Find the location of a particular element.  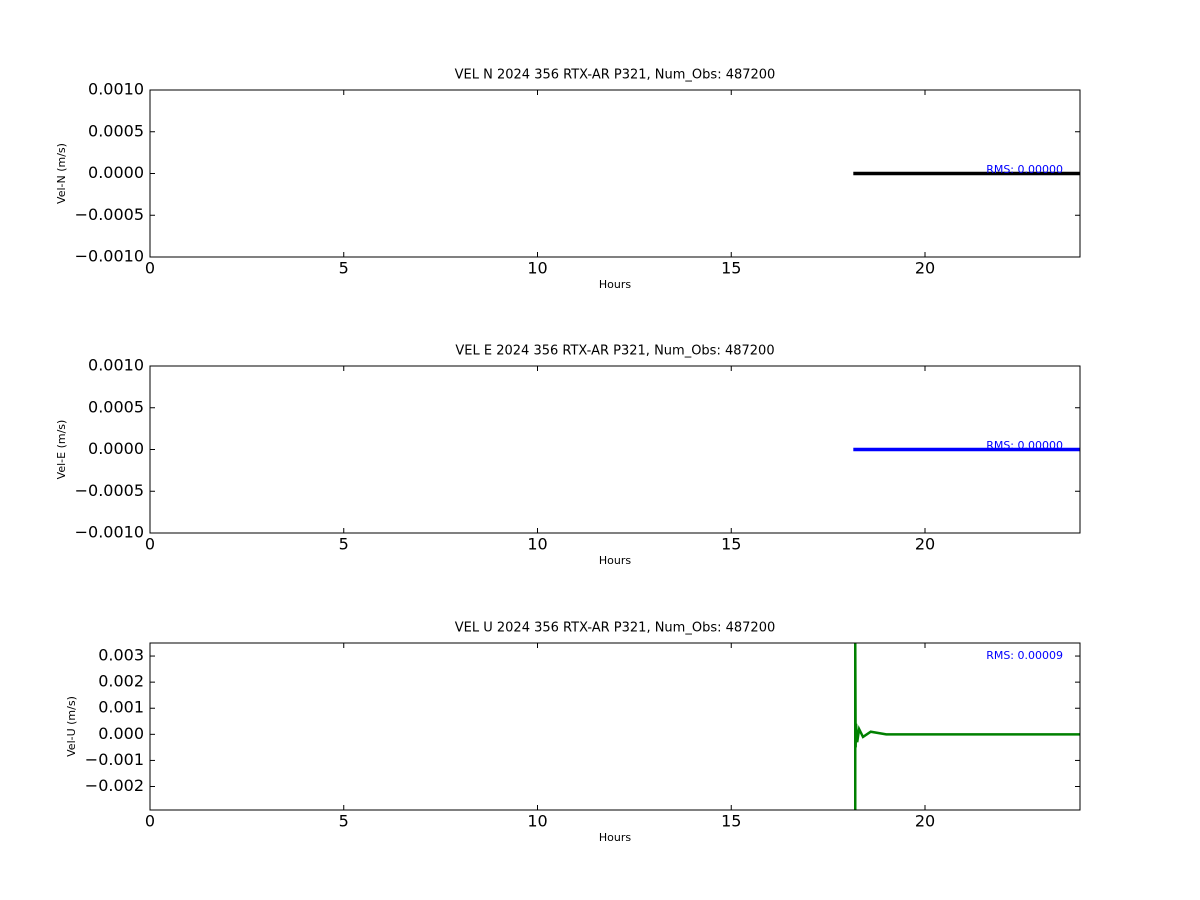

rms-annotation: RMS: 0.00009 is located at coordinates (1024, 655).